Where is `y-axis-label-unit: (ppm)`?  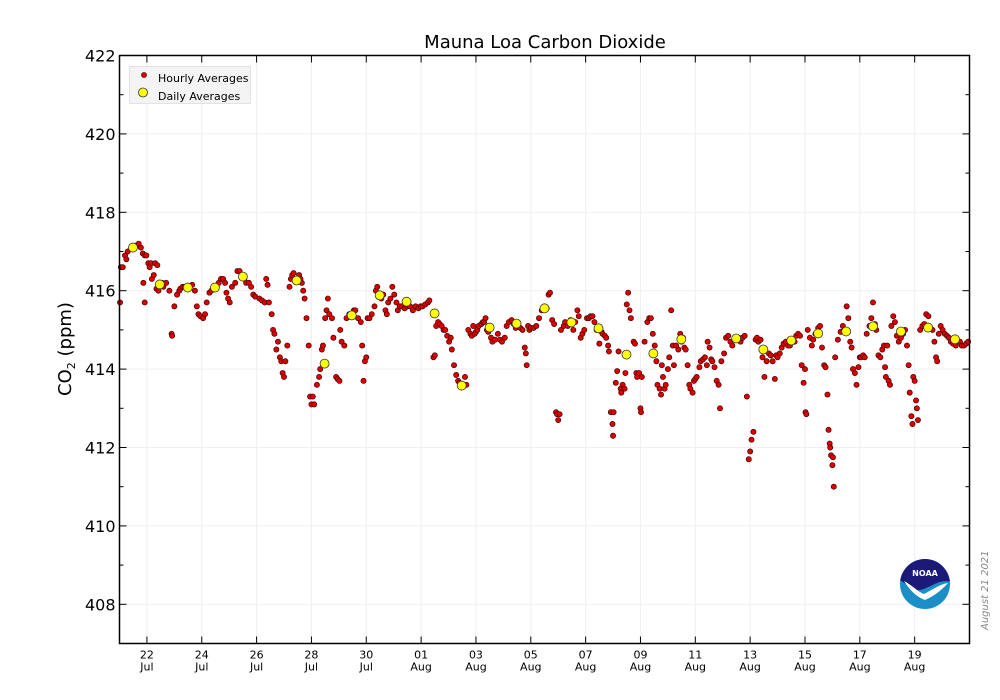
y-axis-label-unit: (ppm) is located at coordinates (65, 332).